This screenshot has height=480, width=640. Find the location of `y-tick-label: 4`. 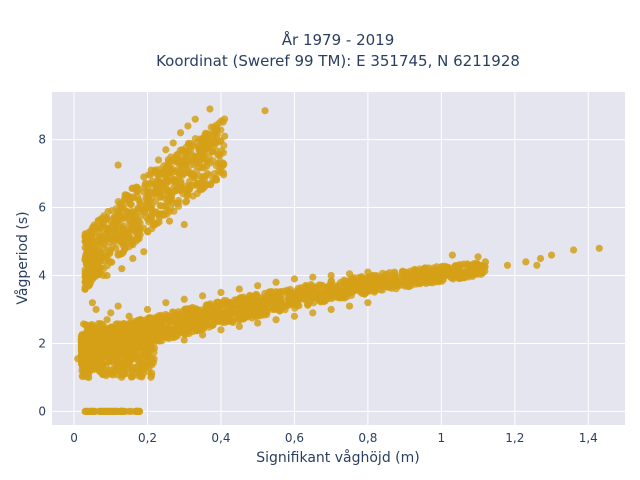

y-tick-label: 4 is located at coordinates (42, 275).